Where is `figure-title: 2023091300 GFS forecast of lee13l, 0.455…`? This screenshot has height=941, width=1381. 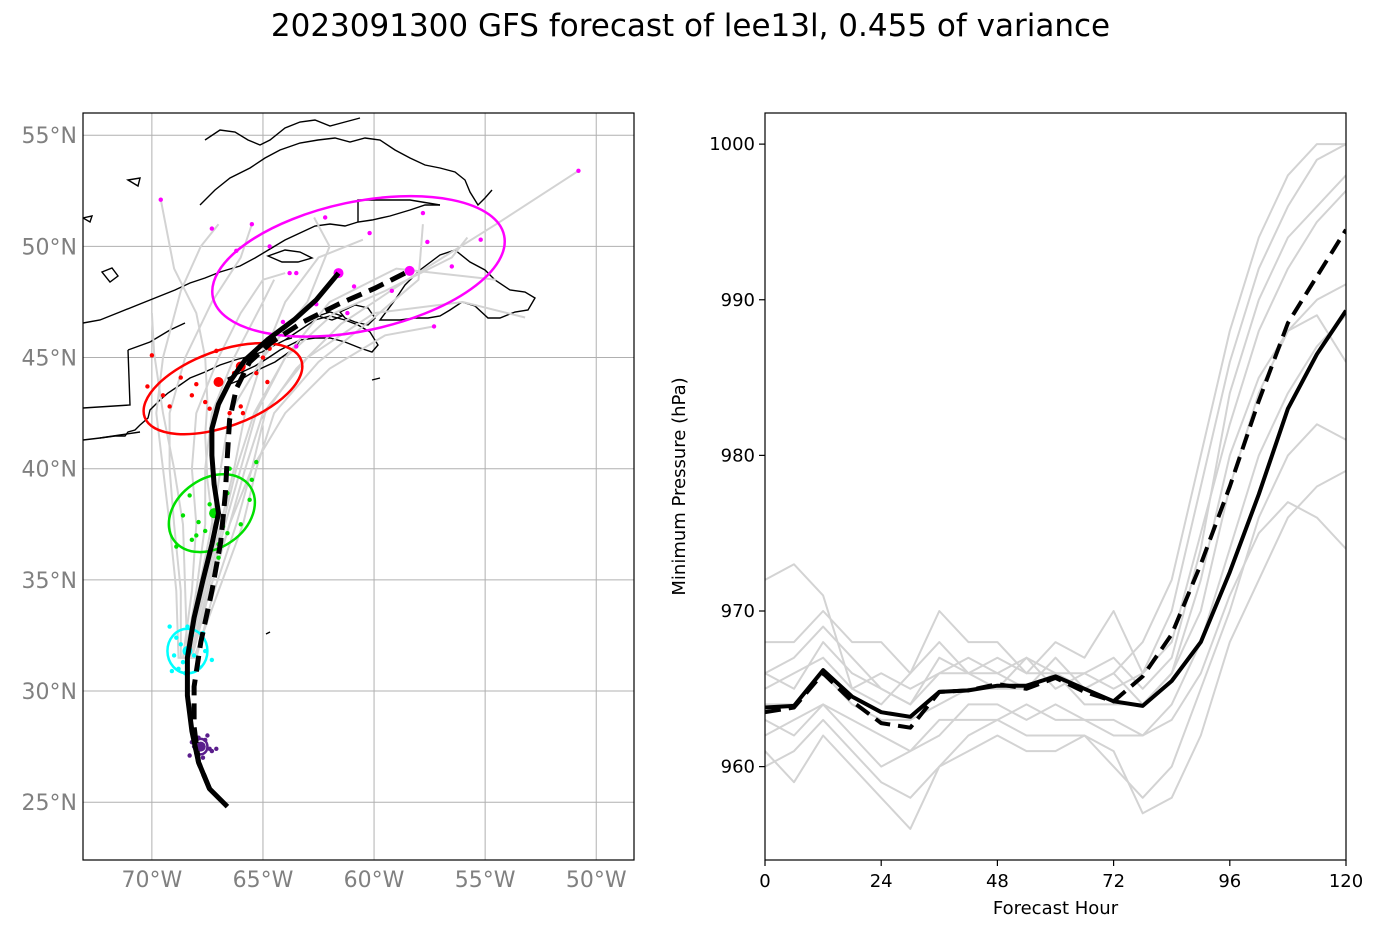
figure-title: 2023091300 GFS forecast of lee13l, 0.455… is located at coordinates (690, 26).